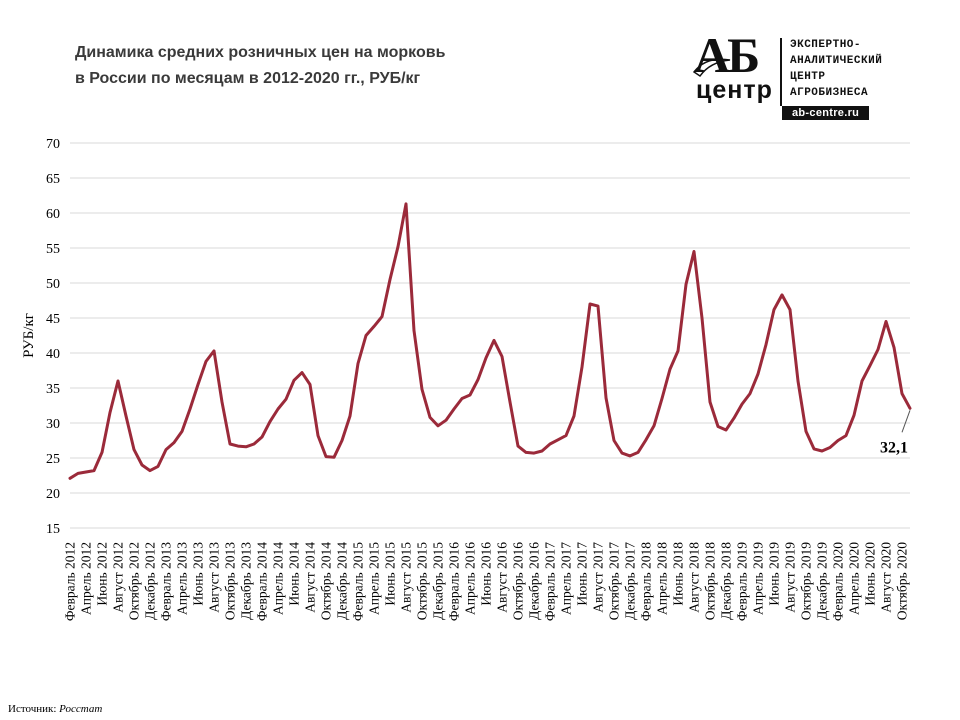 This screenshot has height=720, width=960. Describe the element at coordinates (53, 354) in the screenshot. I see `y-tick-label: 40` at that location.